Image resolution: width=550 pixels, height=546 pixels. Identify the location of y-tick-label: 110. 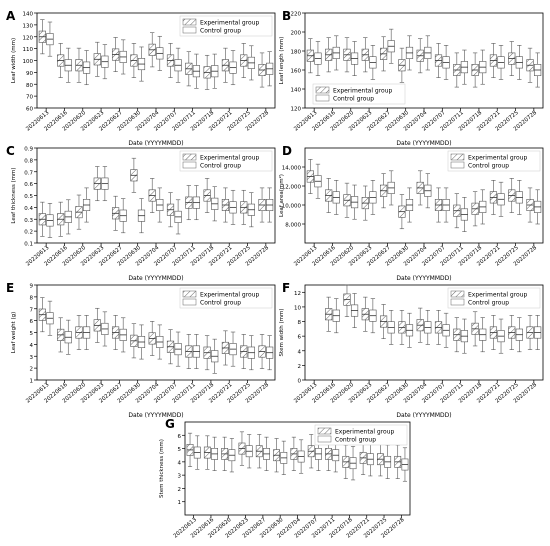
(28, 50).